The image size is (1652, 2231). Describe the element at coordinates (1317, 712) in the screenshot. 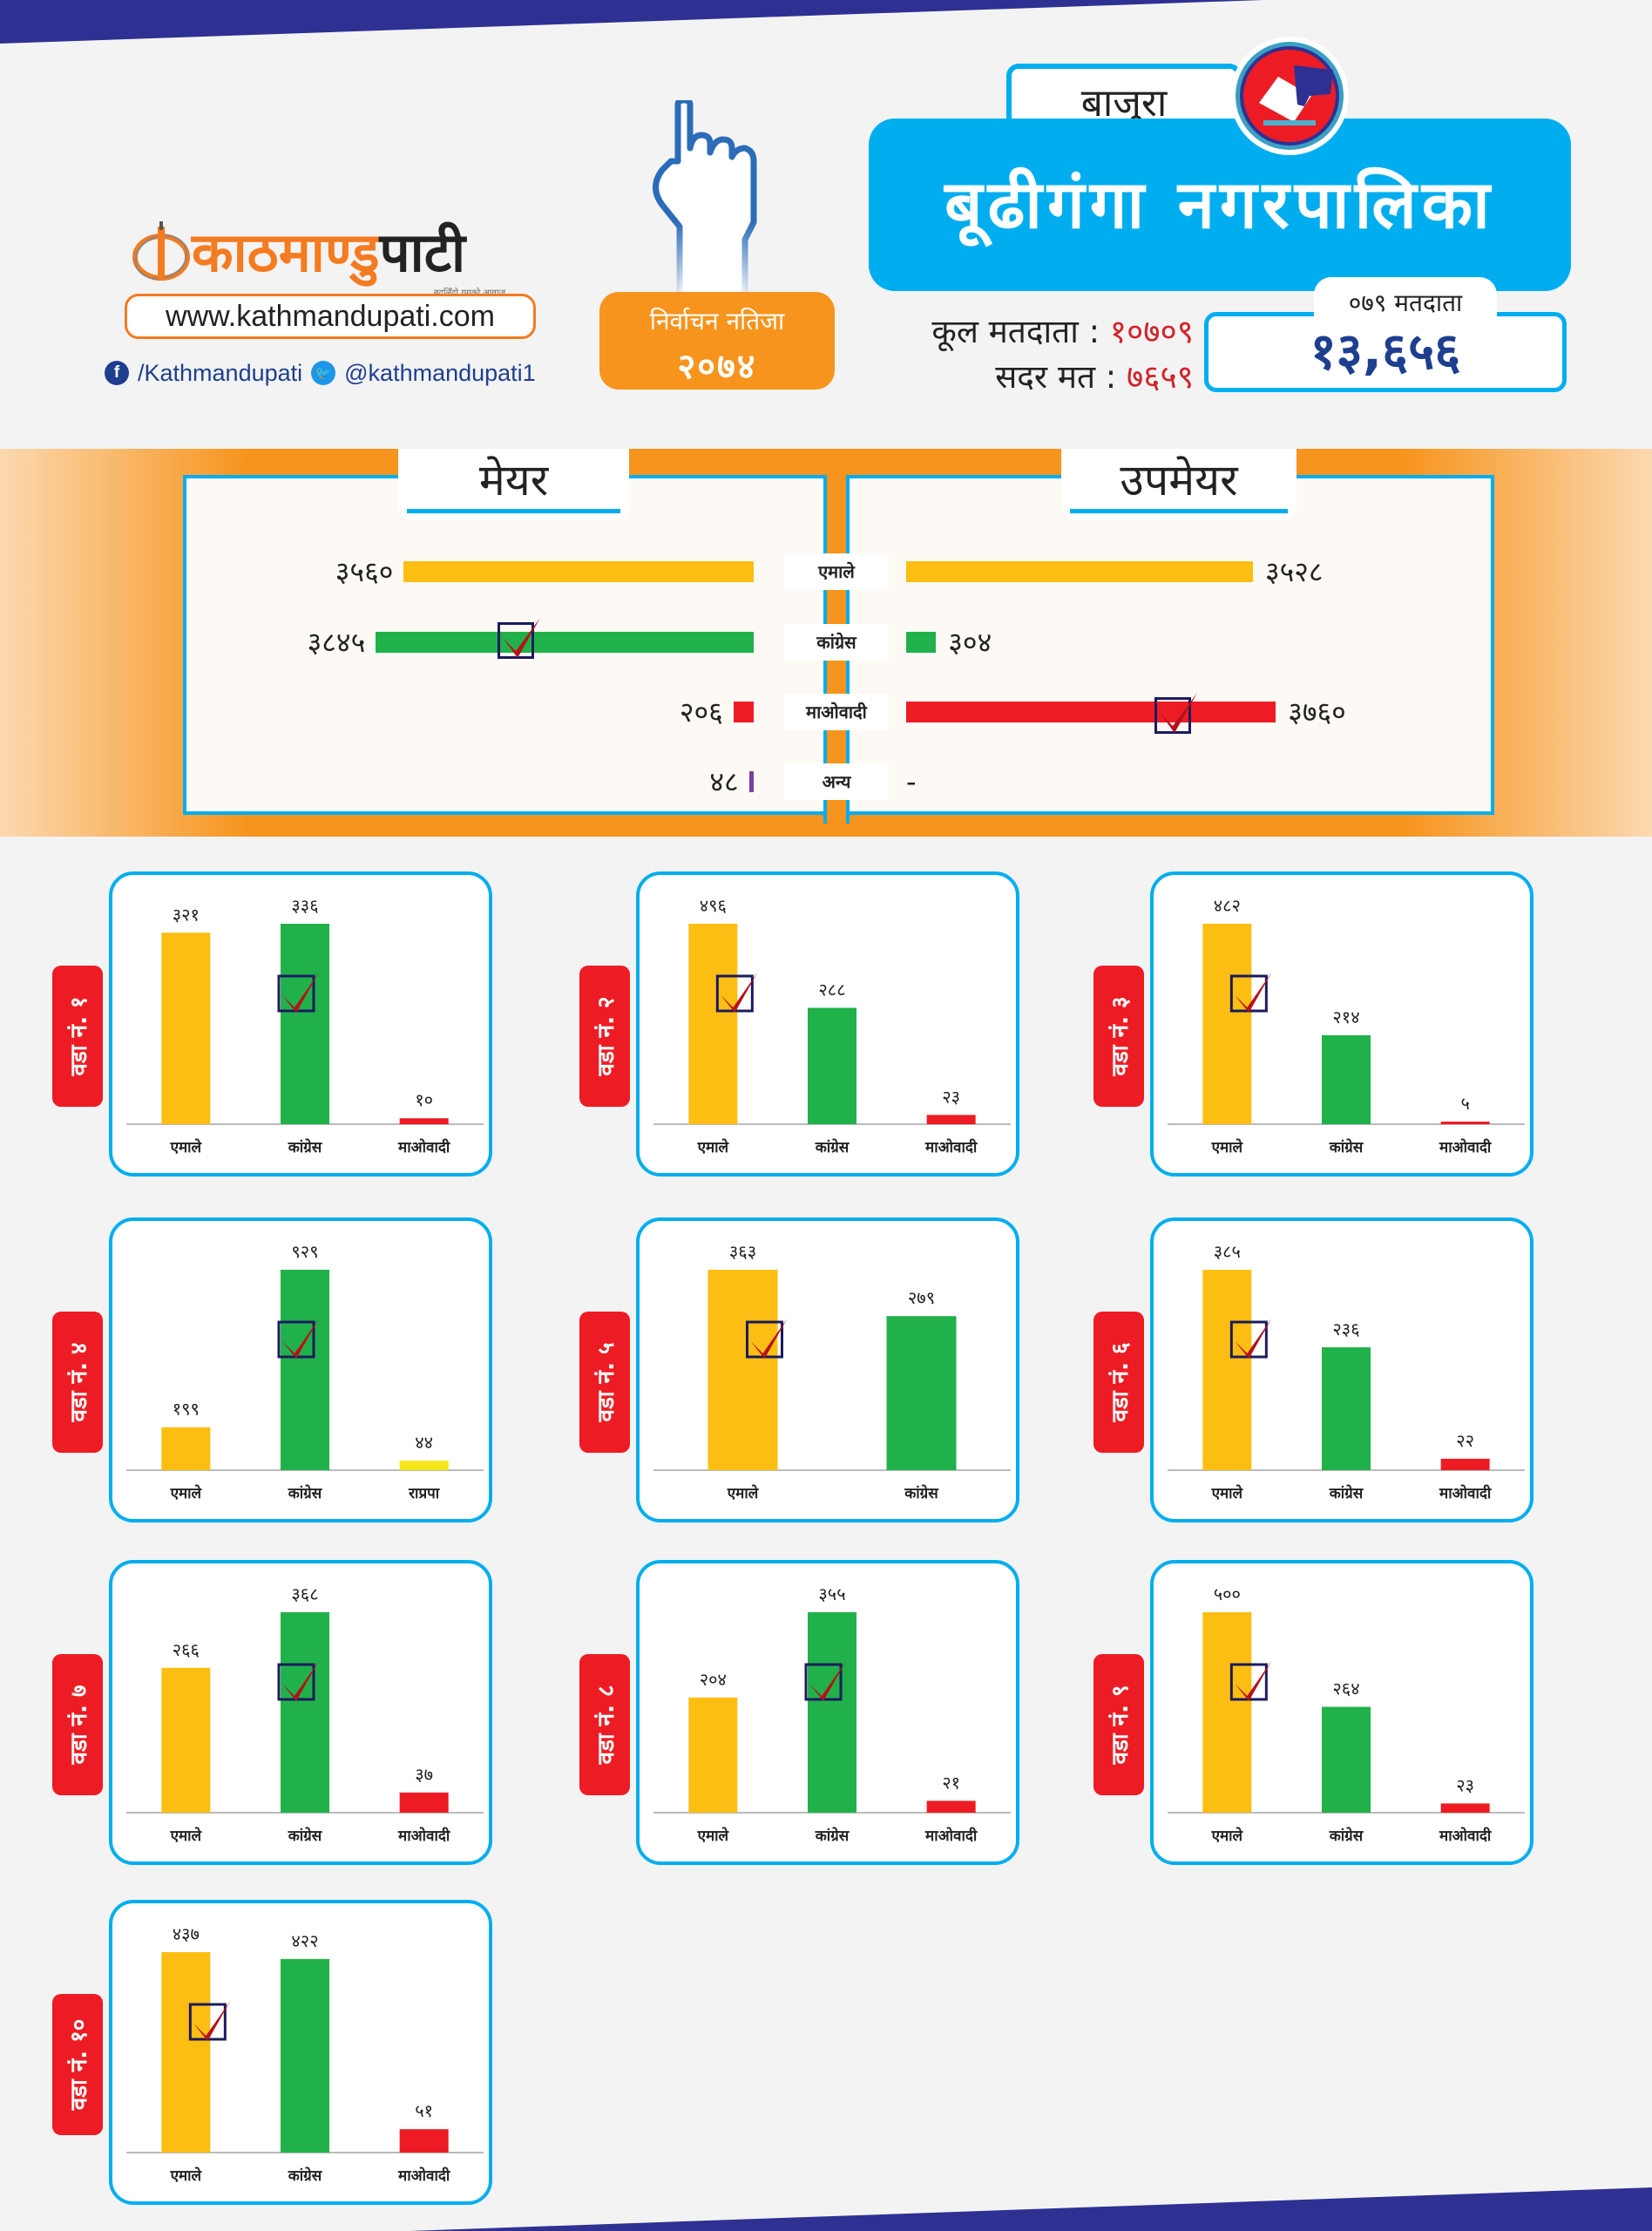

I see `deputy-mayor-bar-value: ३७६०` at that location.